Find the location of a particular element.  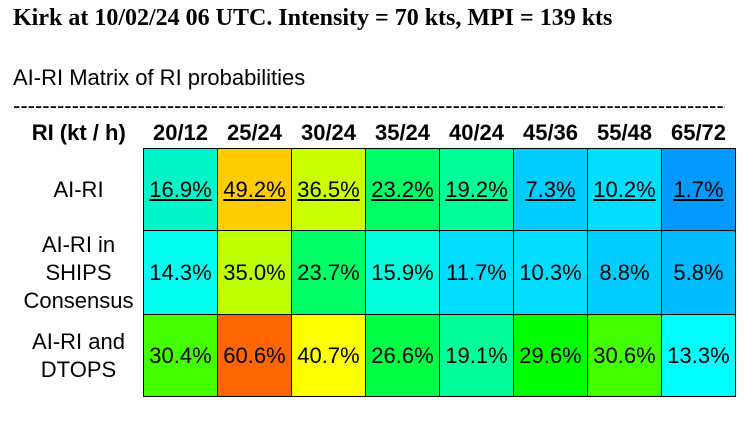

probability-cell: 23.7% is located at coordinates (328, 272).